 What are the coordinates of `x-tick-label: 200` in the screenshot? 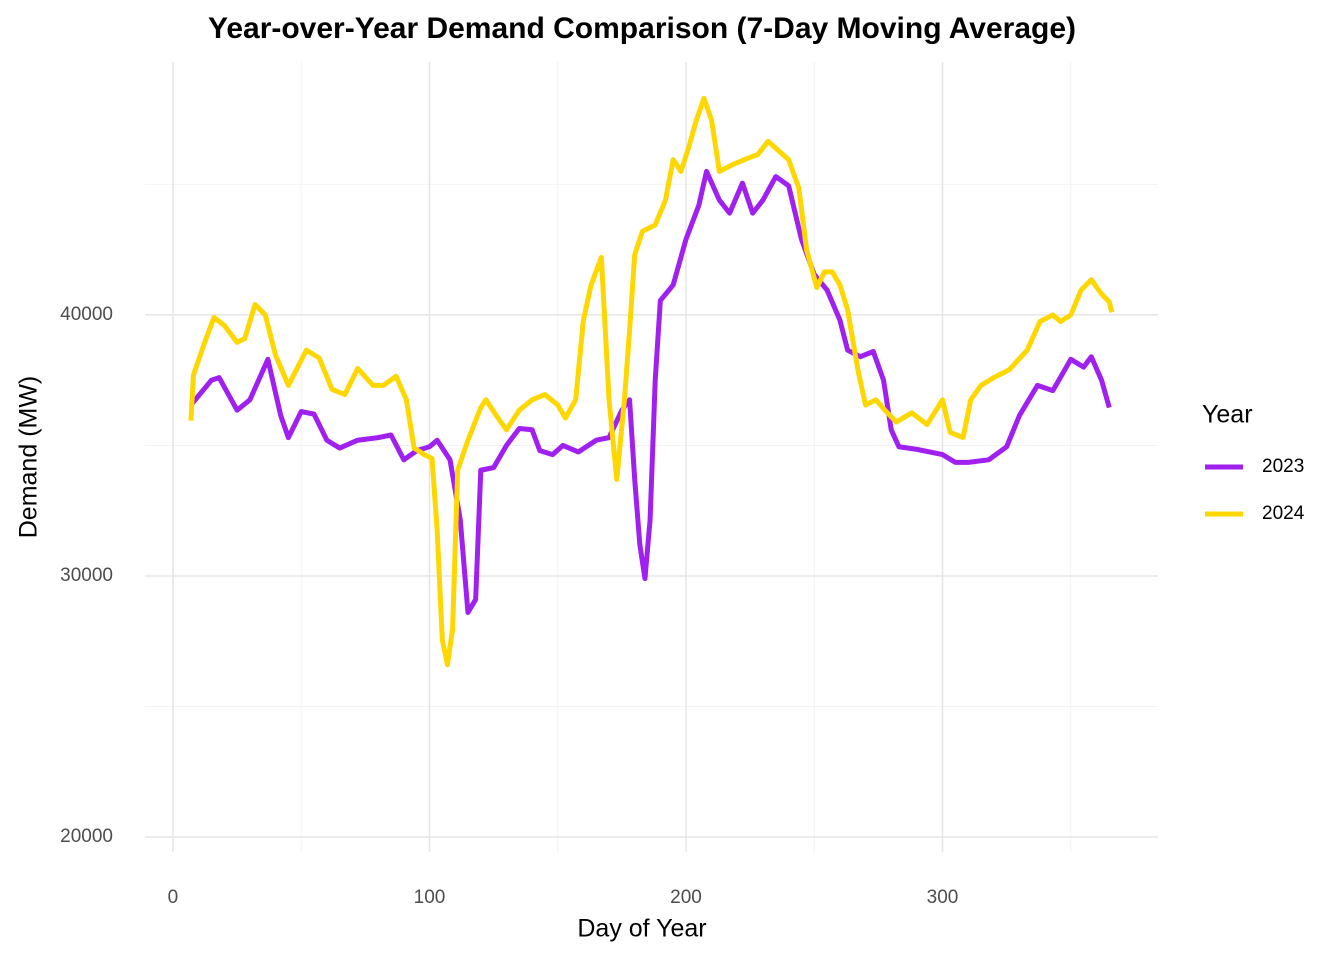 It's located at (686, 897).